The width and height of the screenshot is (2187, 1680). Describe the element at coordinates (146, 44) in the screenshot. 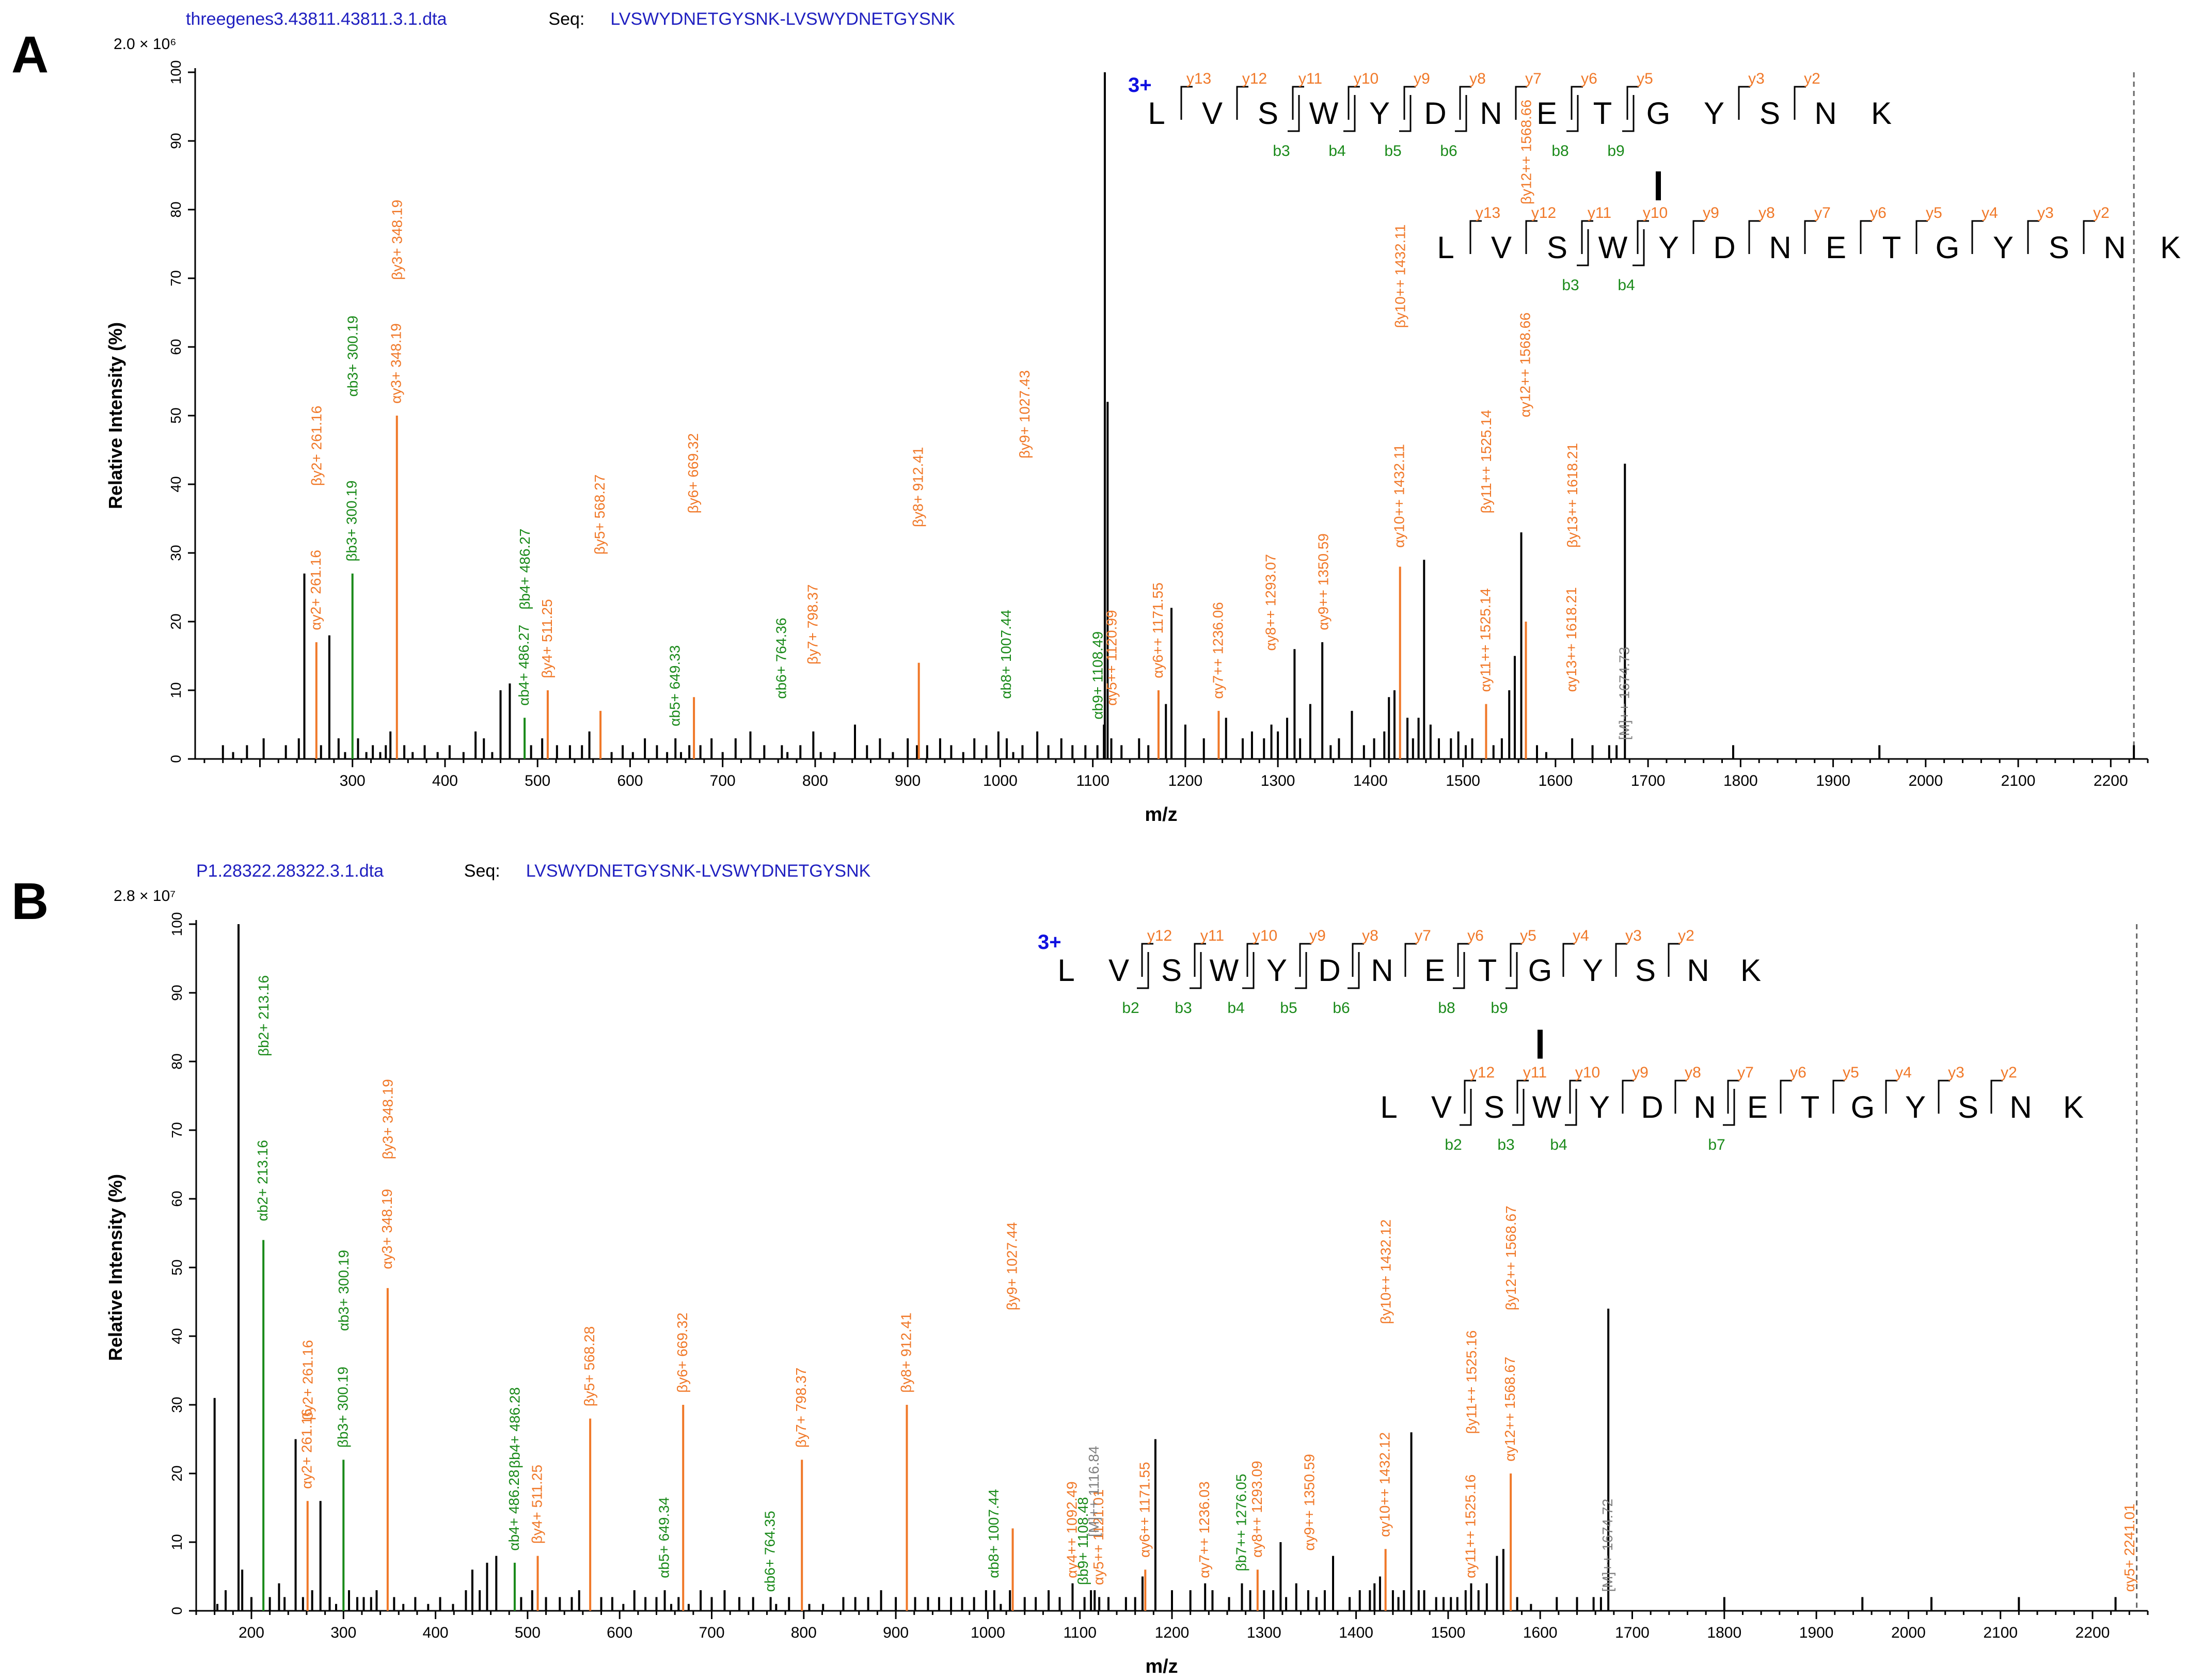

I see `intensity-scale: 2.0 × 10⁶` at that location.